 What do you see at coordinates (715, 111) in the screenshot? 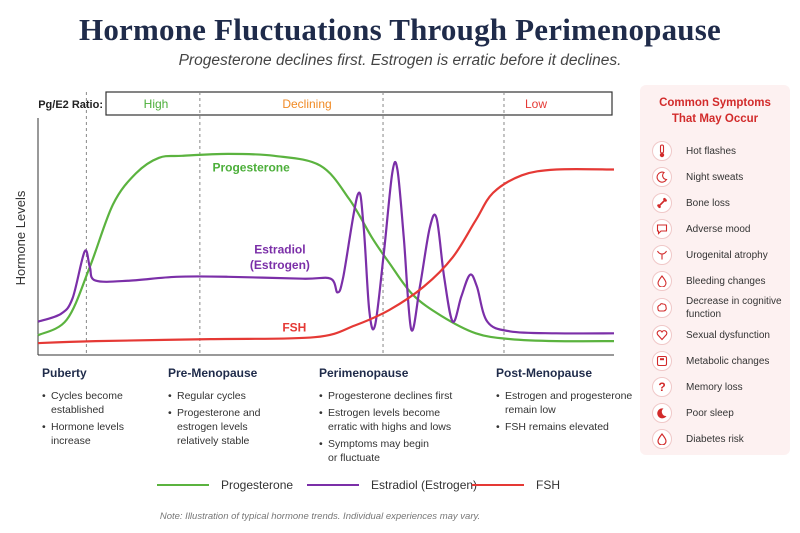
I see `symptoms-title: Common Symptoms That May Occur` at bounding box center [715, 111].